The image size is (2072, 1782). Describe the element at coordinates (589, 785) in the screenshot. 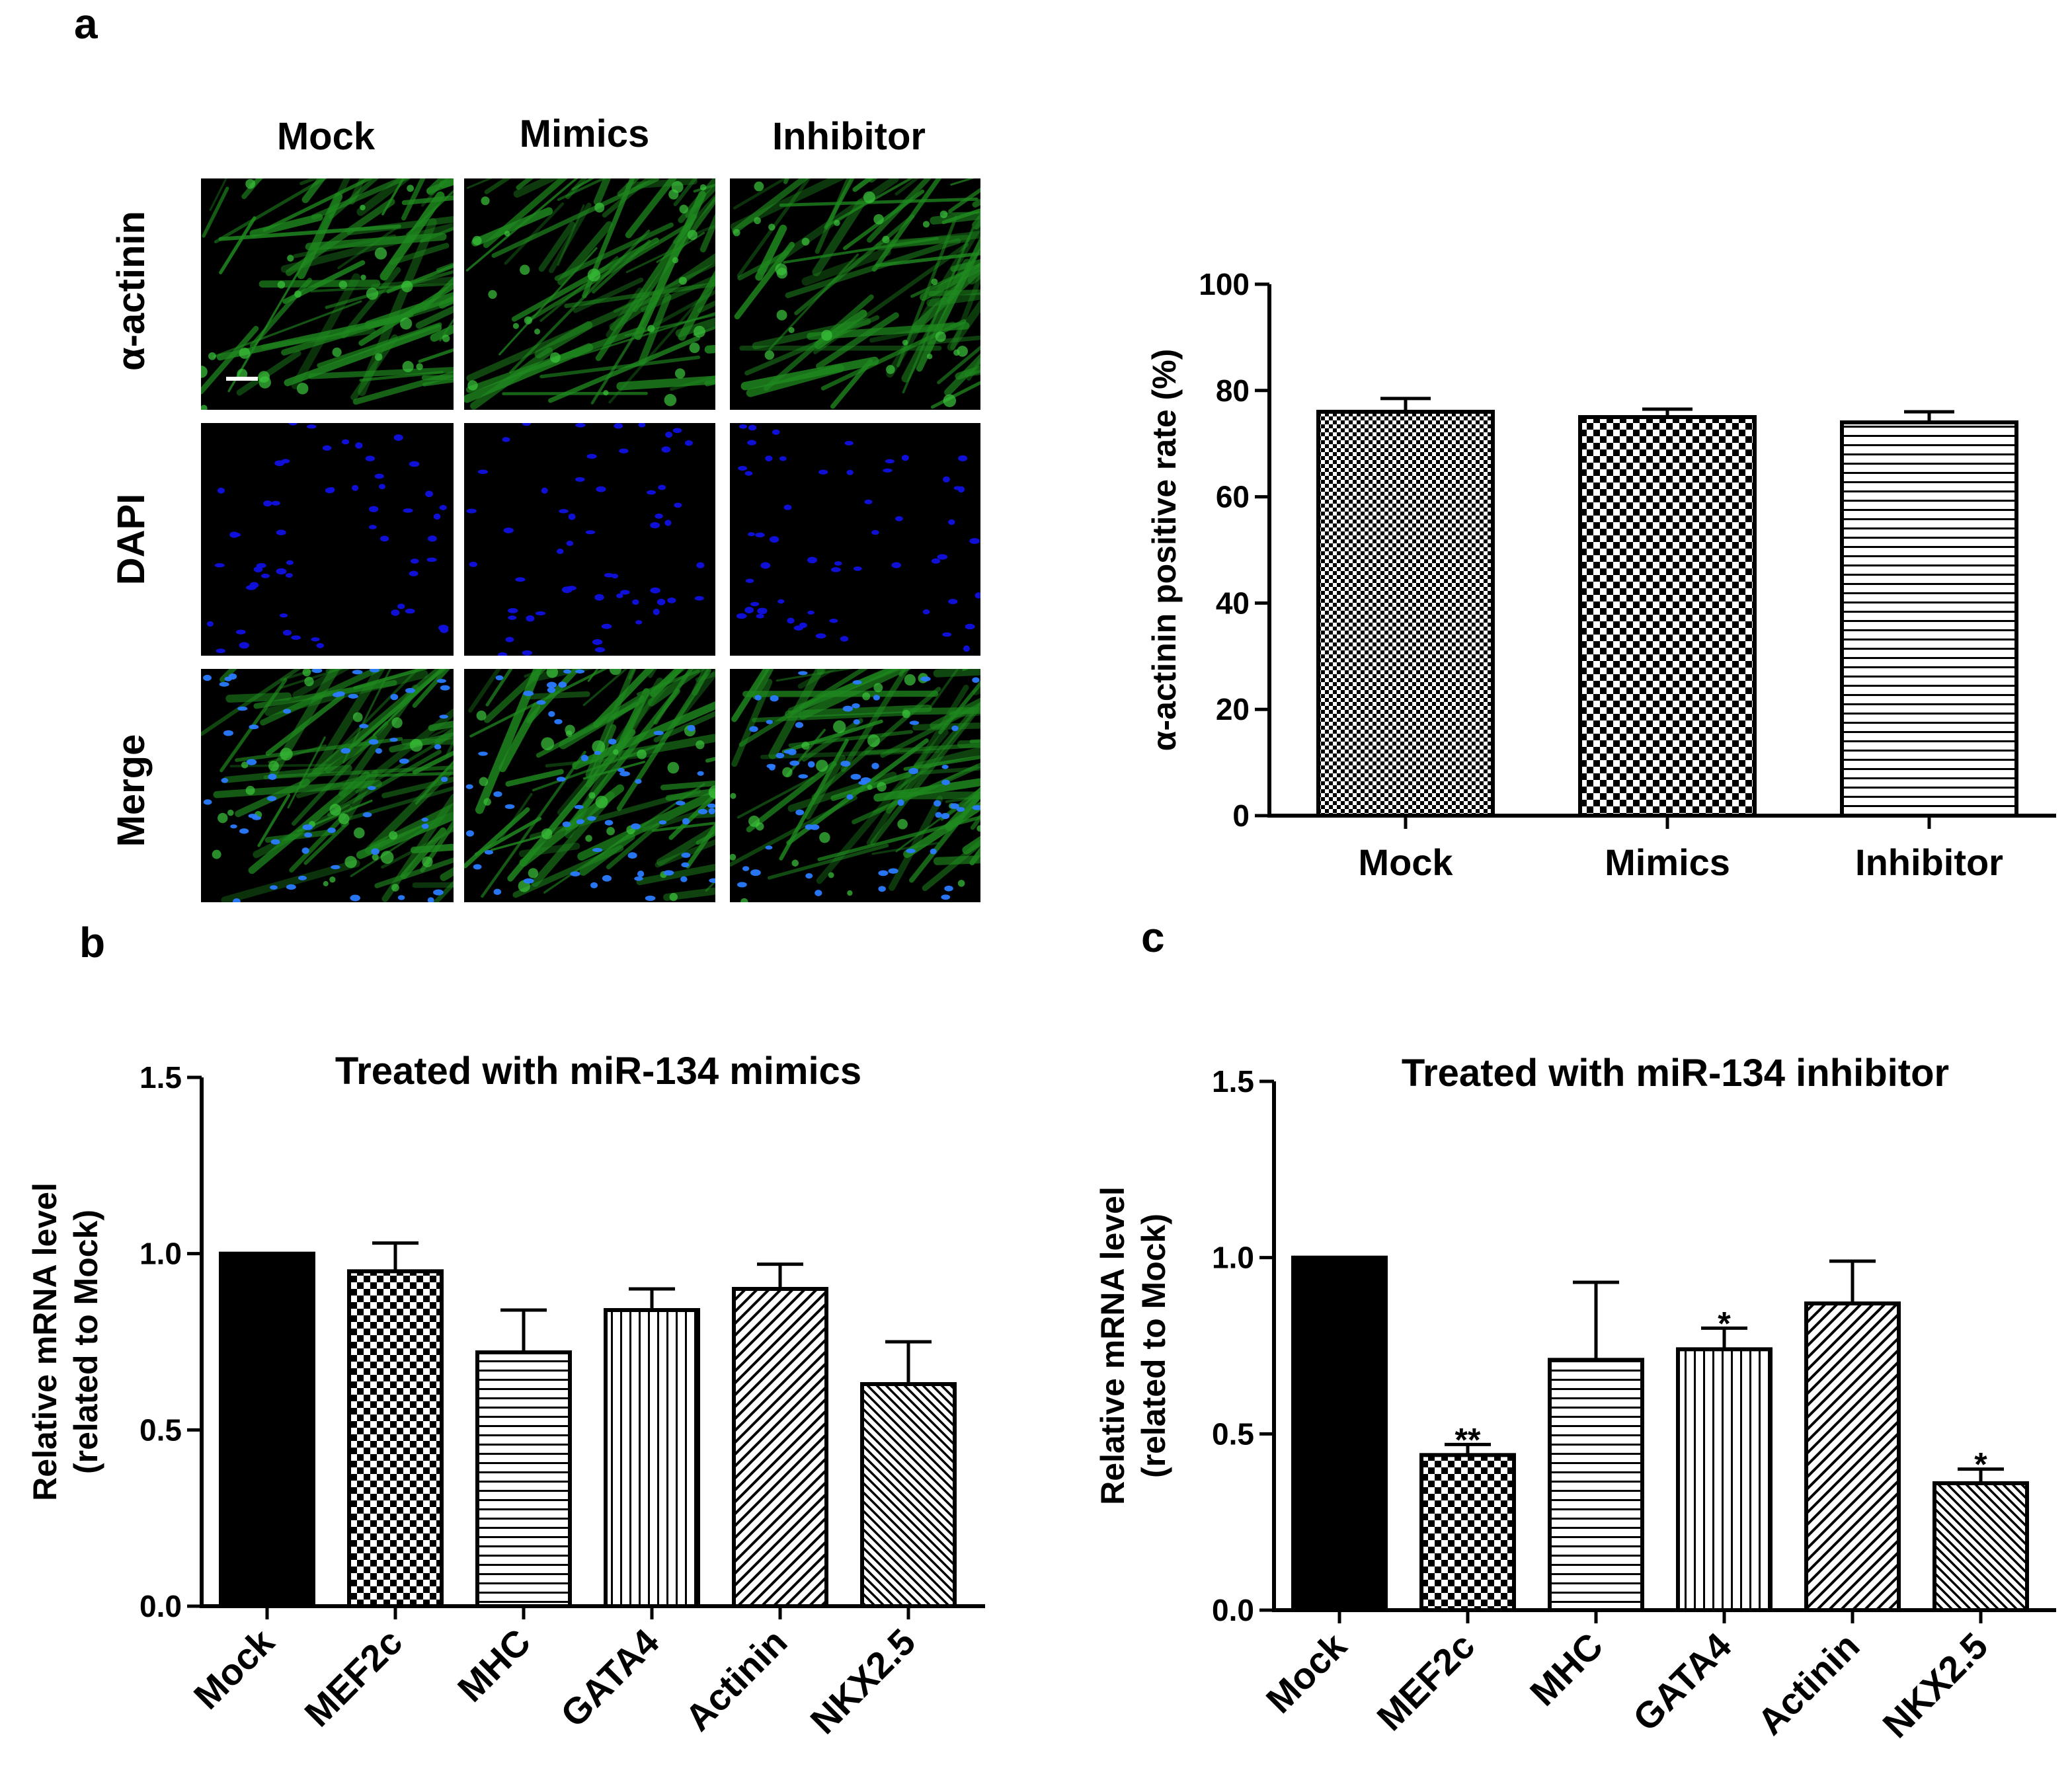

I see `micrograph-merge-mimics` at that location.